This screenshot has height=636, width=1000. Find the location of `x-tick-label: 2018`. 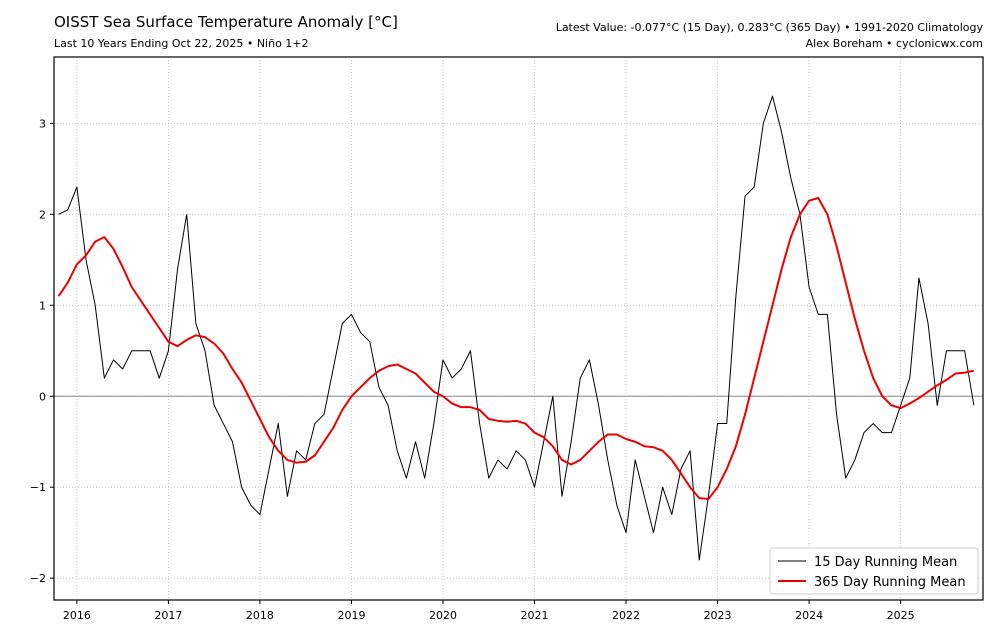

x-tick-label: 2018 is located at coordinates (260, 615).